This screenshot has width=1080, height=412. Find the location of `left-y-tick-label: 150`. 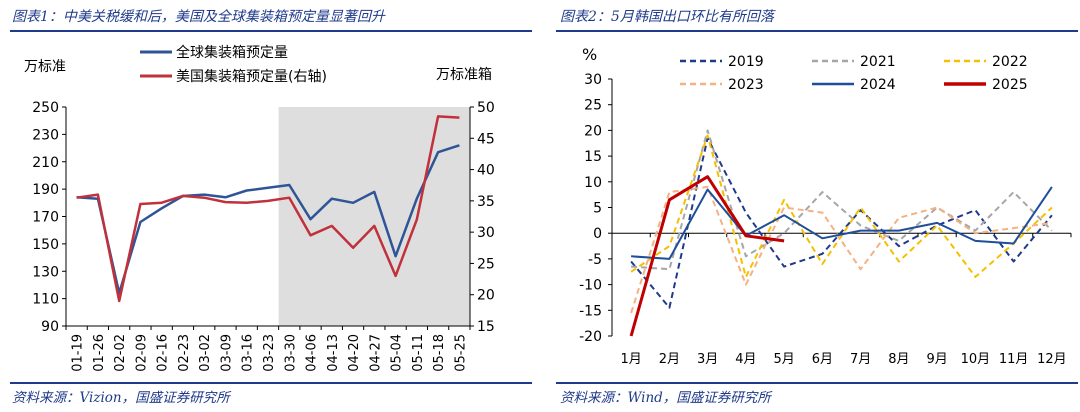

left-y-tick-label: 150 is located at coordinates (45, 245).